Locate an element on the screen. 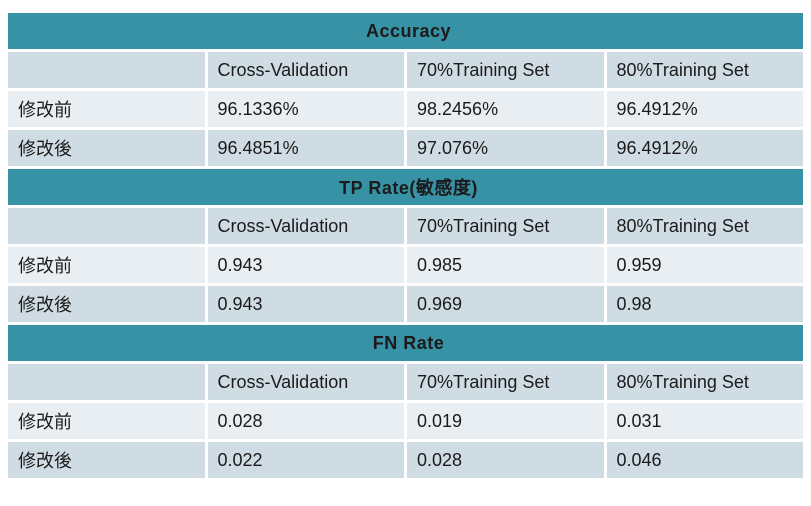  value-cell: 98.2456% is located at coordinates (505, 109).